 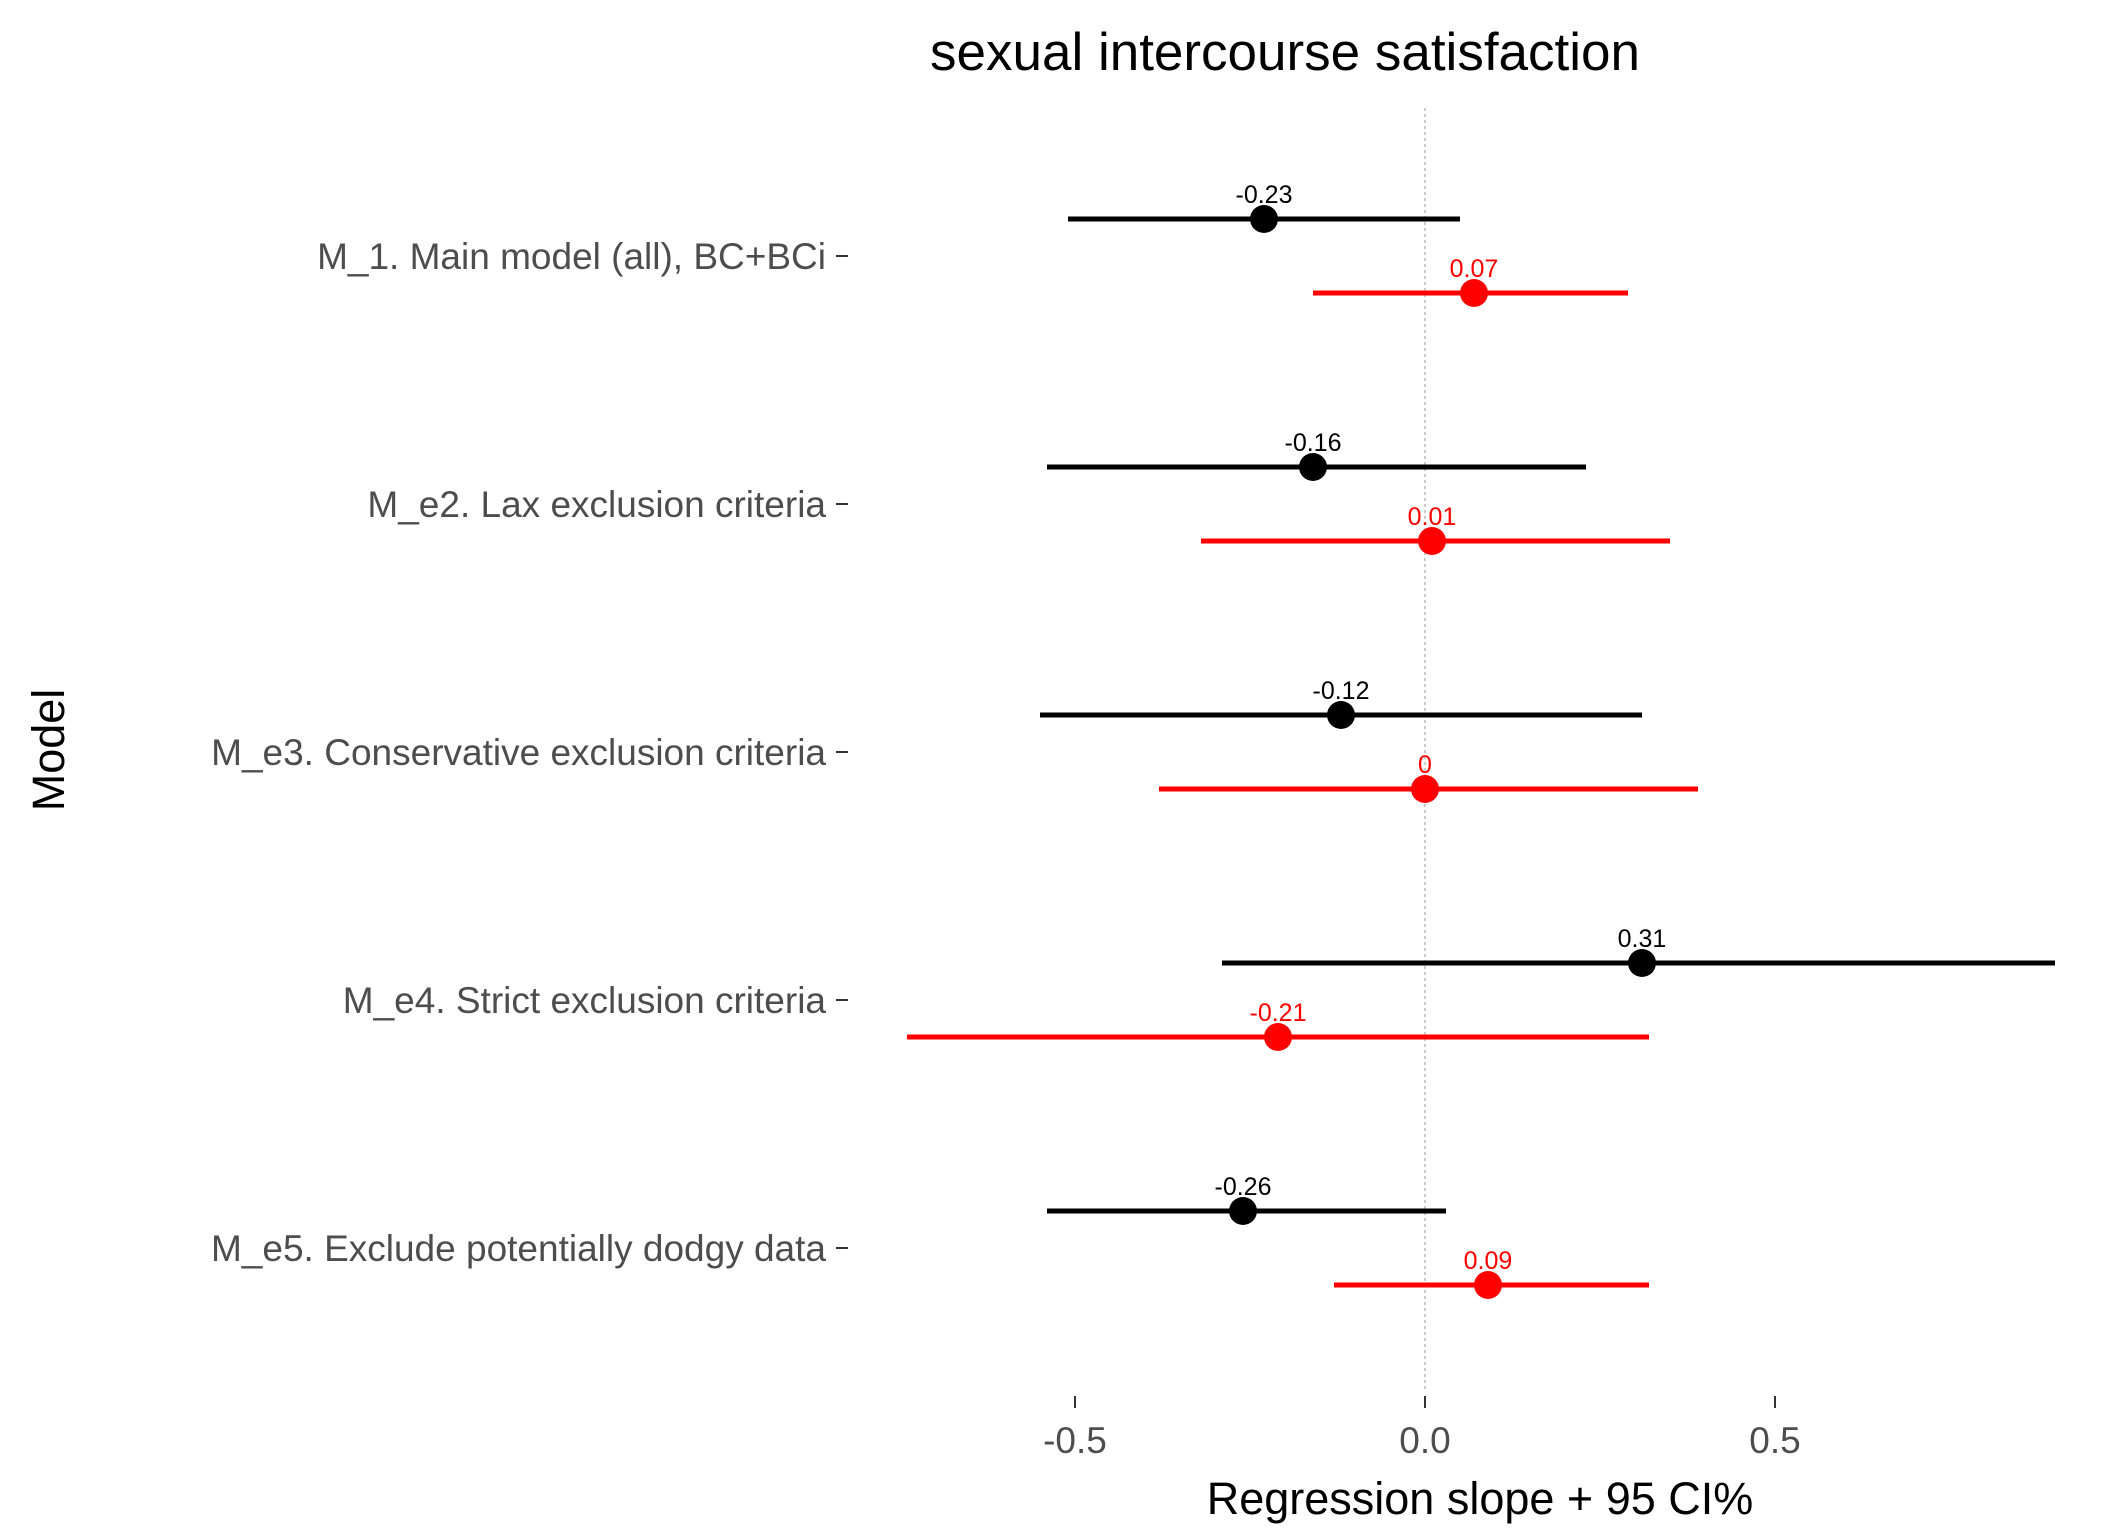 I want to click on estimate-label: -0.12, so click(x=1341, y=691).